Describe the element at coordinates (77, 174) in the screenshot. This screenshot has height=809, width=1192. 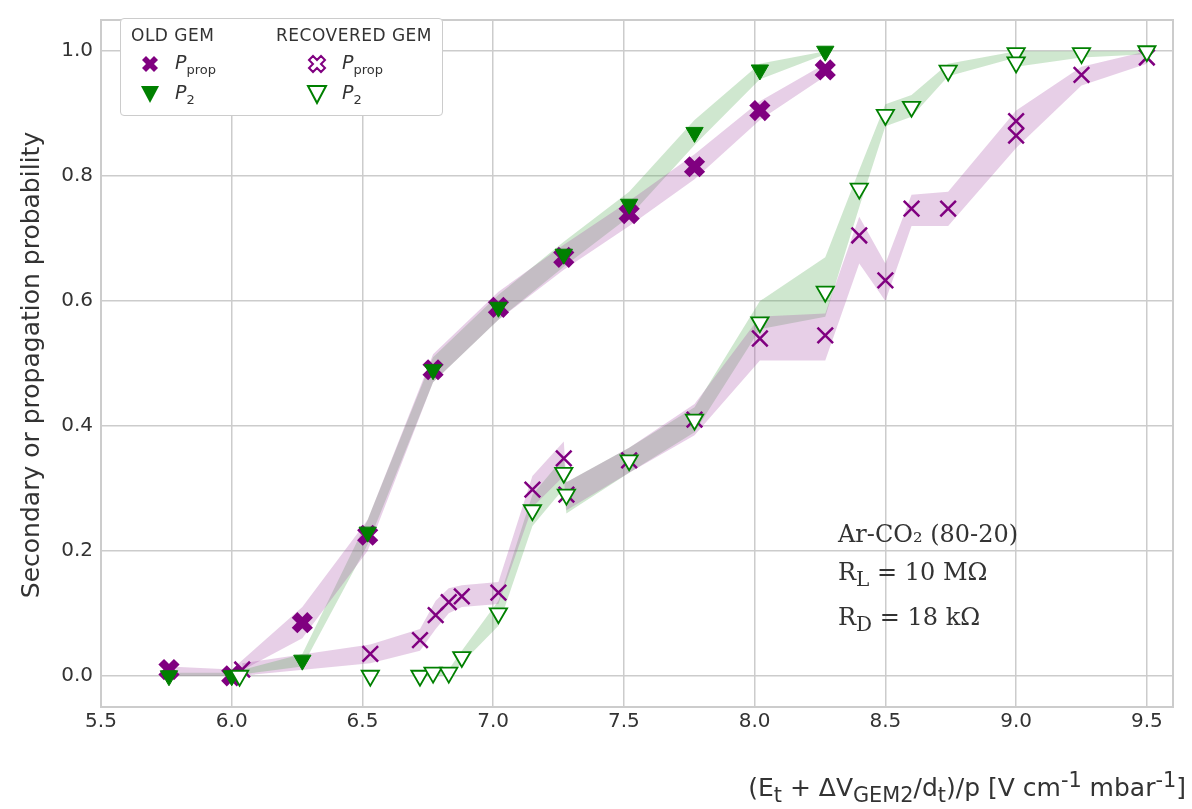
I see `y-tick-label: 0.8` at that location.